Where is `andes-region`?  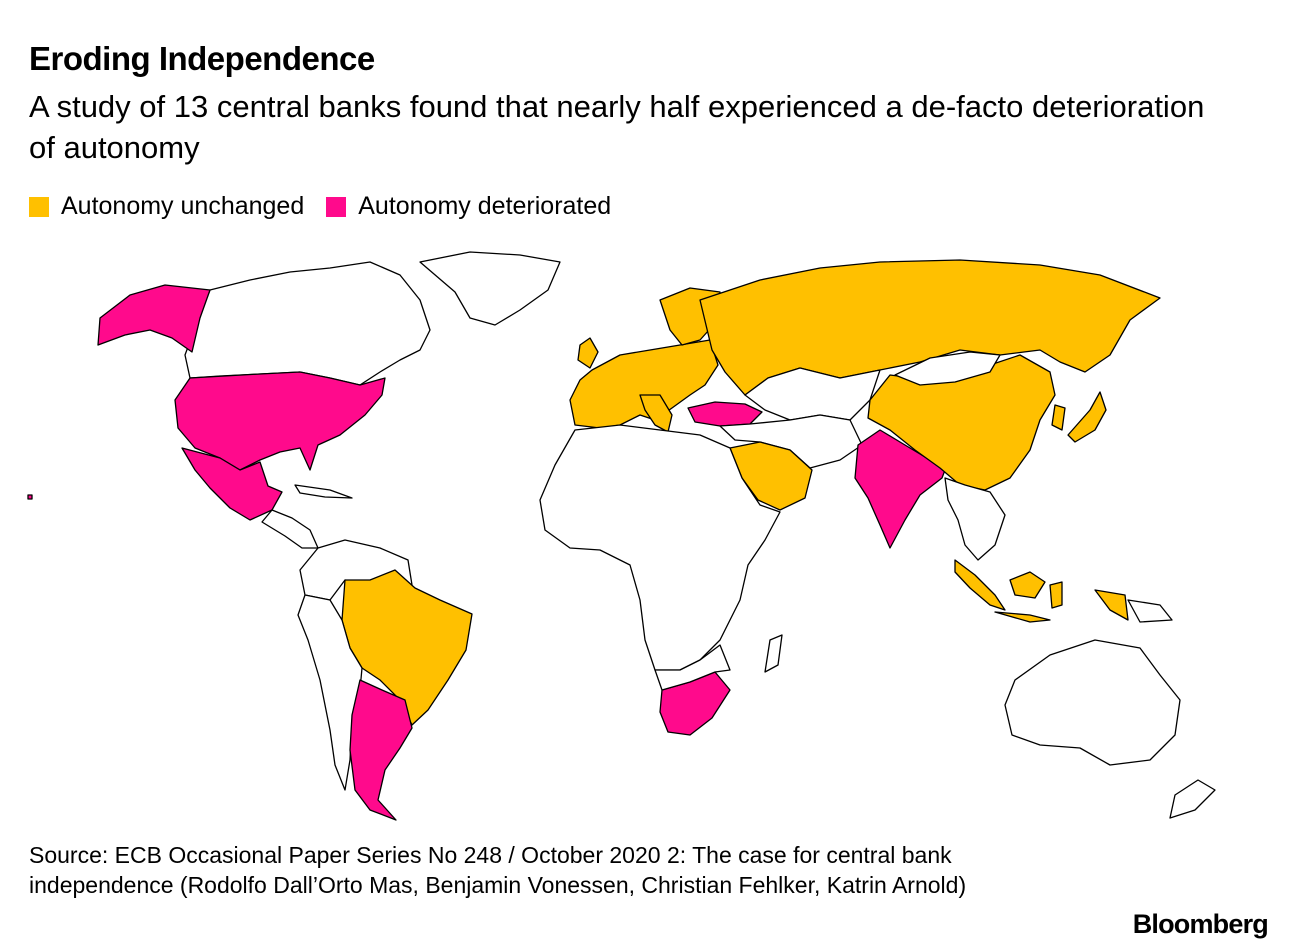 andes-region is located at coordinates (330, 692).